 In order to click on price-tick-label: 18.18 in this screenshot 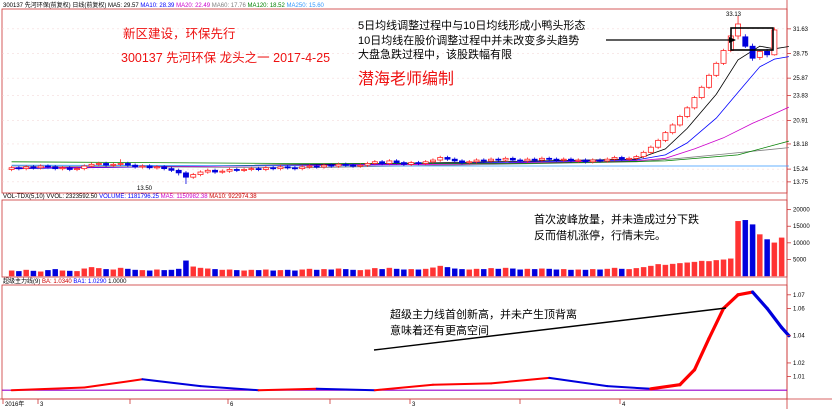, I will do `click(801, 145)`.